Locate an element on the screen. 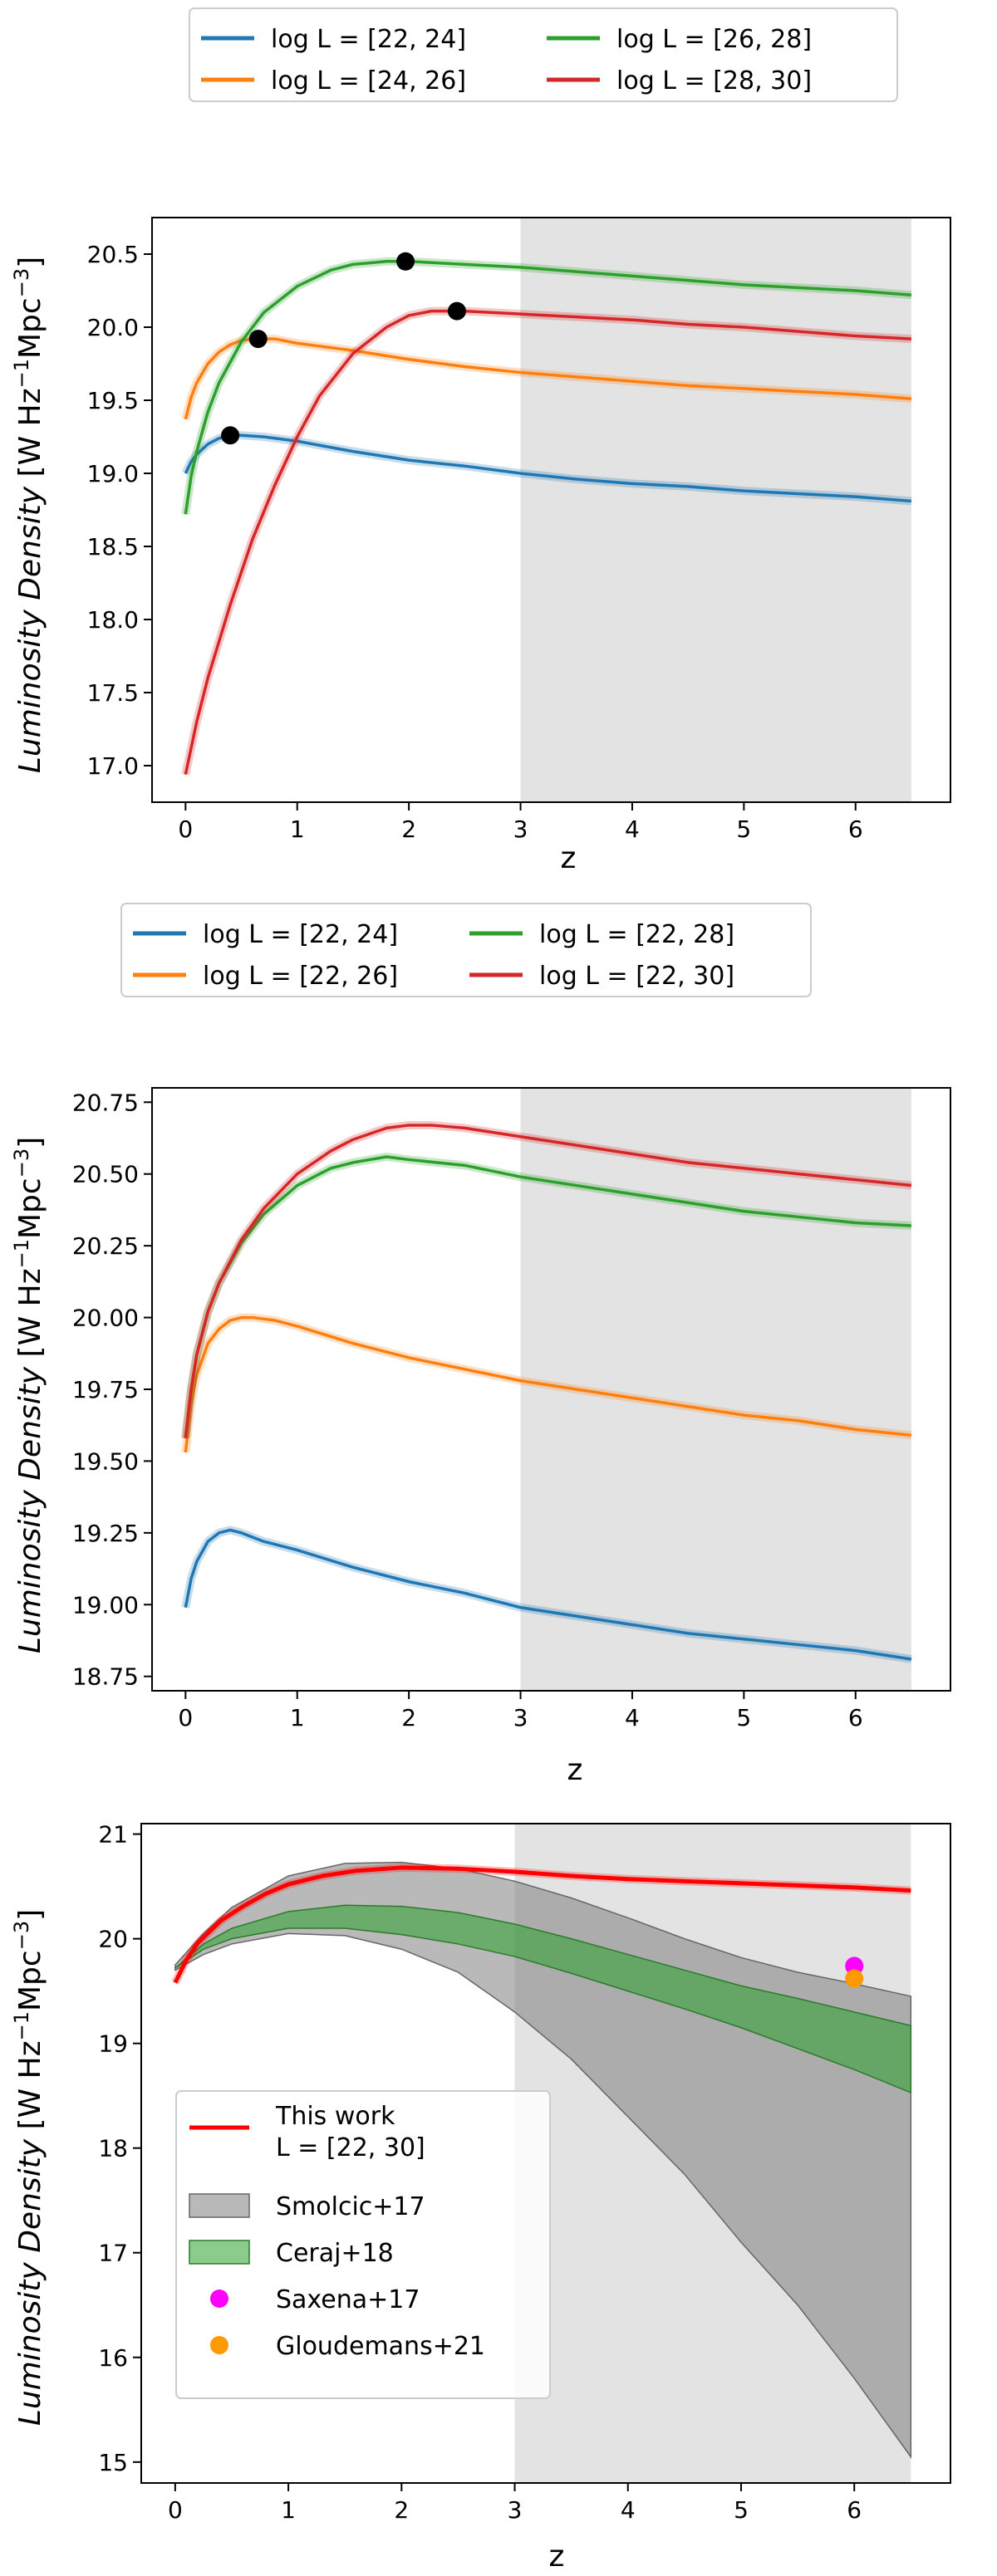  y-tick-label: 20.0 is located at coordinates (113, 327).